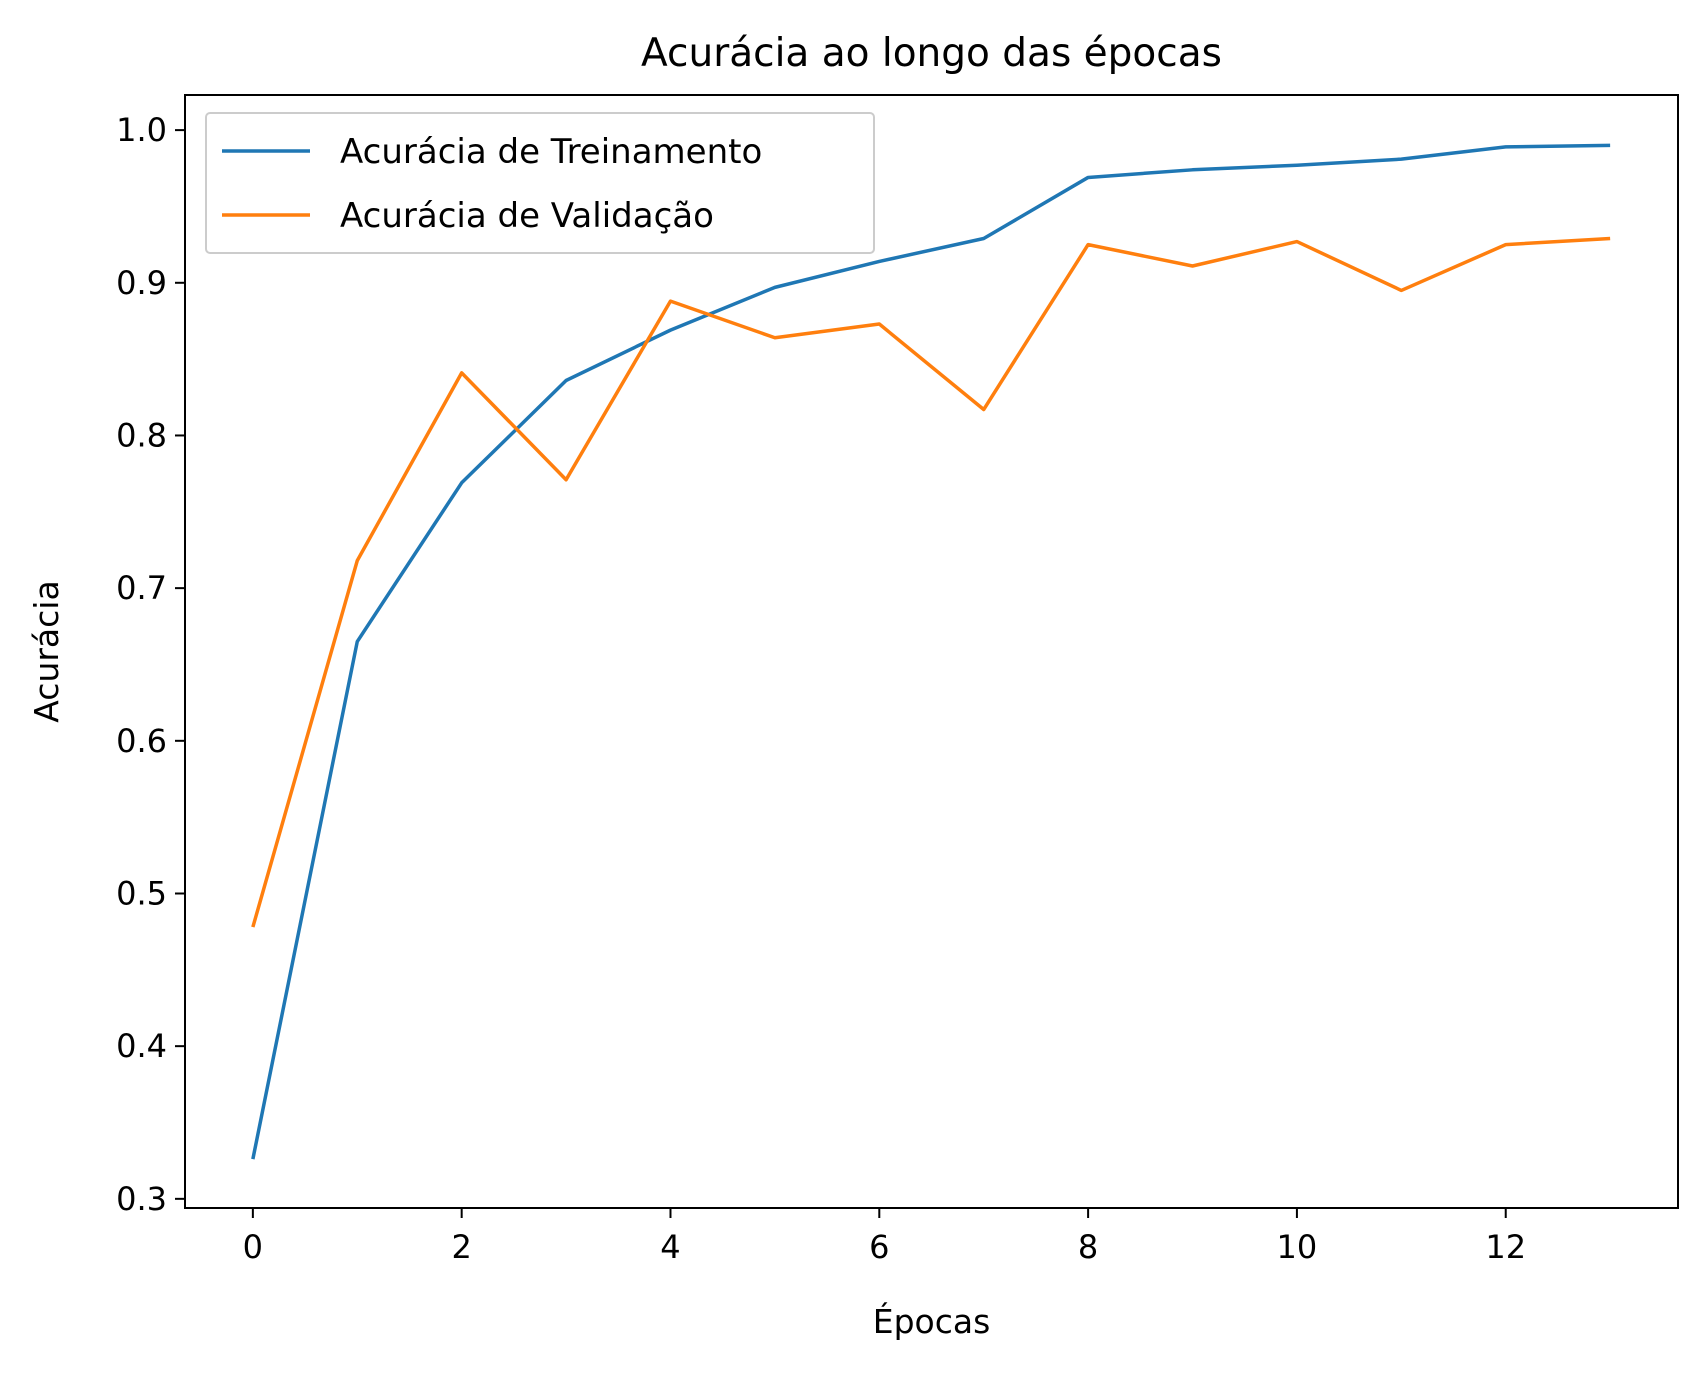 Image resolution: width=1702 pixels, height=1375 pixels. What do you see at coordinates (1297, 1247) in the screenshot?
I see `x-tick-label: 10` at bounding box center [1297, 1247].